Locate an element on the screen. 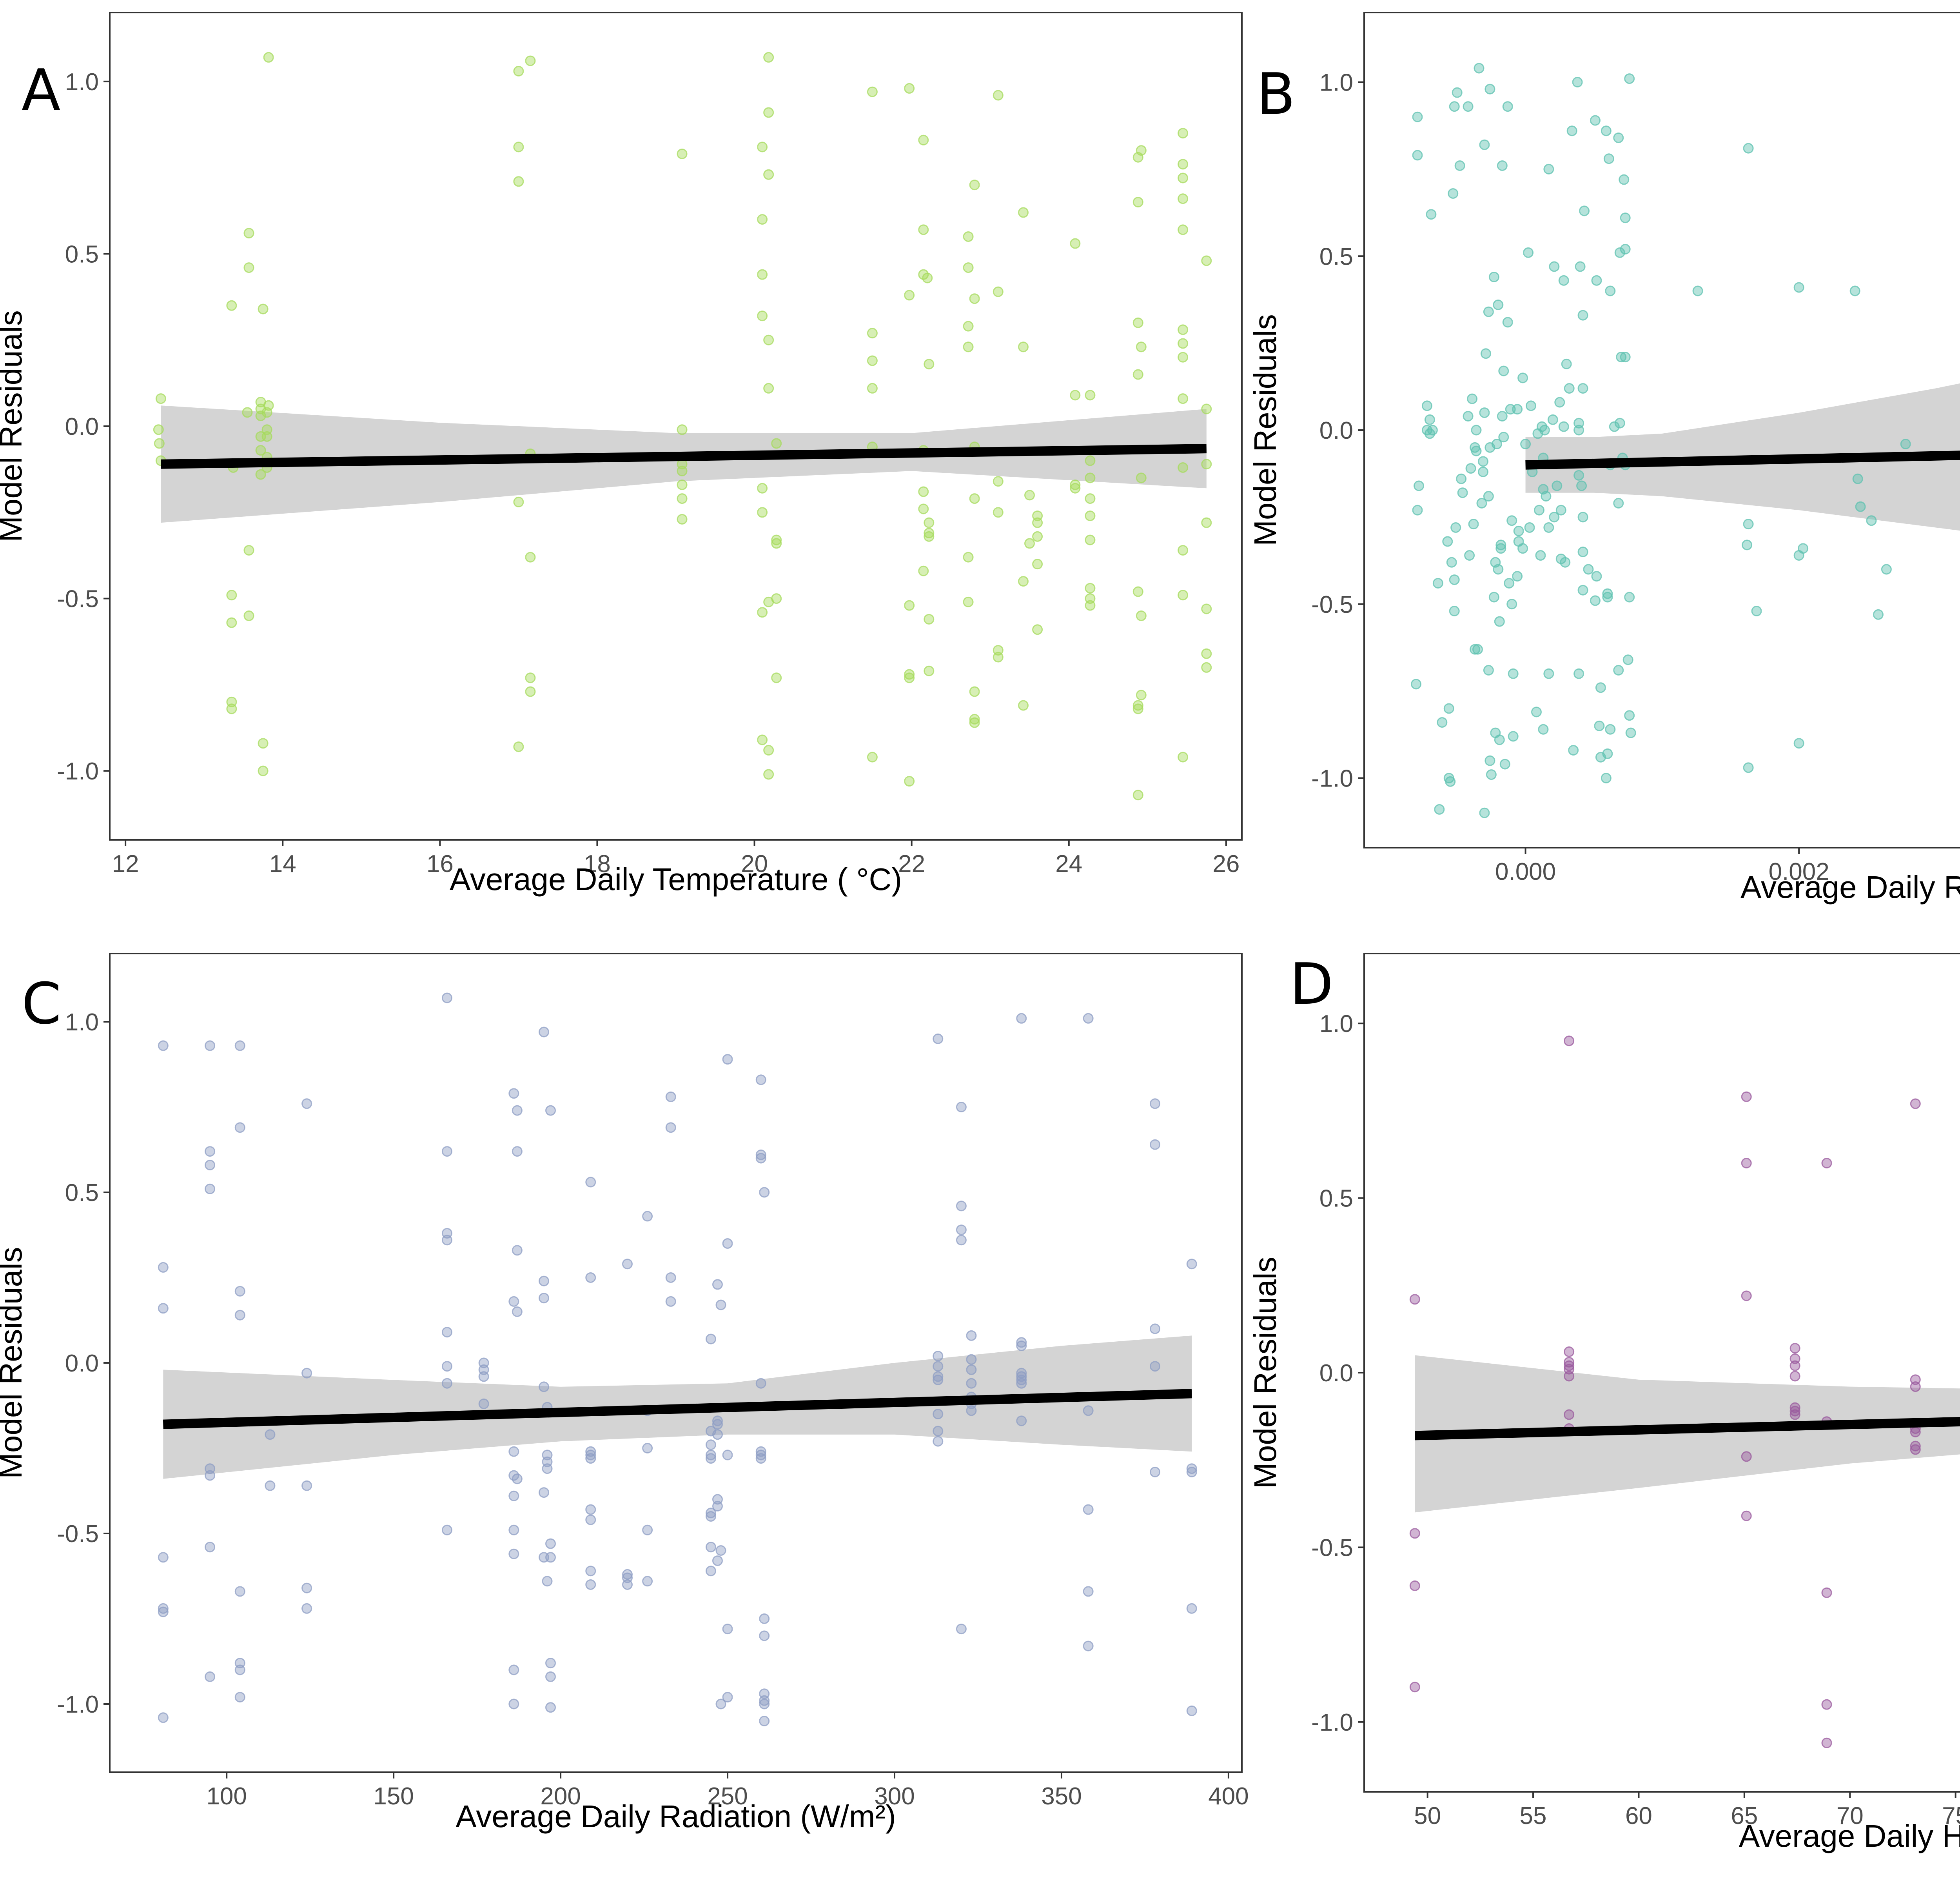 The height and width of the screenshot is (1882, 1960). x-tick-label: 400 is located at coordinates (1228, 1796).